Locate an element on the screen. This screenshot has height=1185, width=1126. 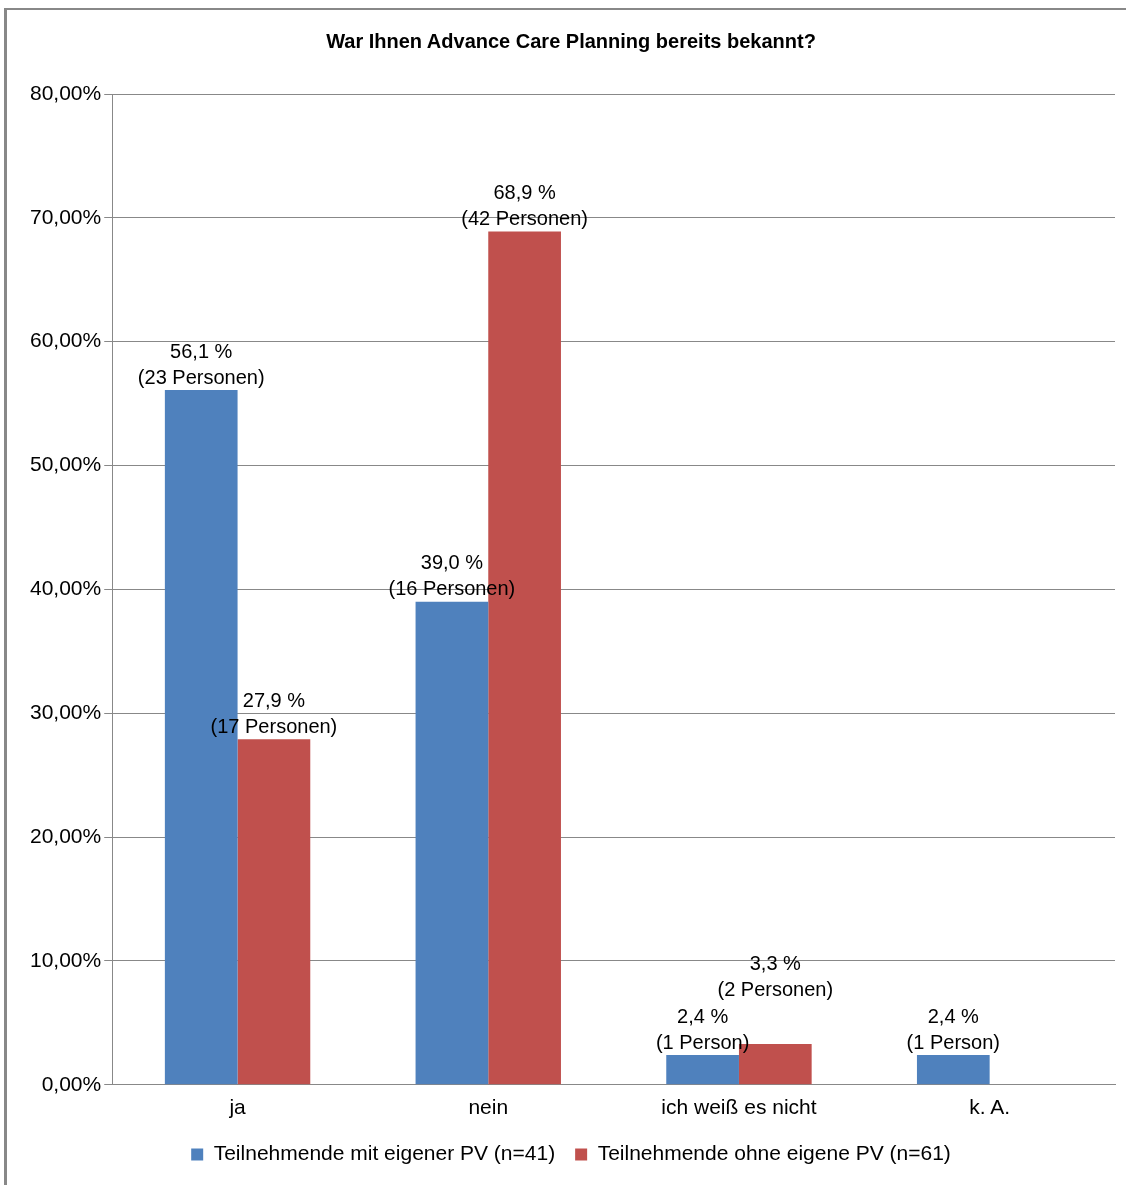
data-label: 56,1 % (23 Personen) is located at coordinates (201, 363).